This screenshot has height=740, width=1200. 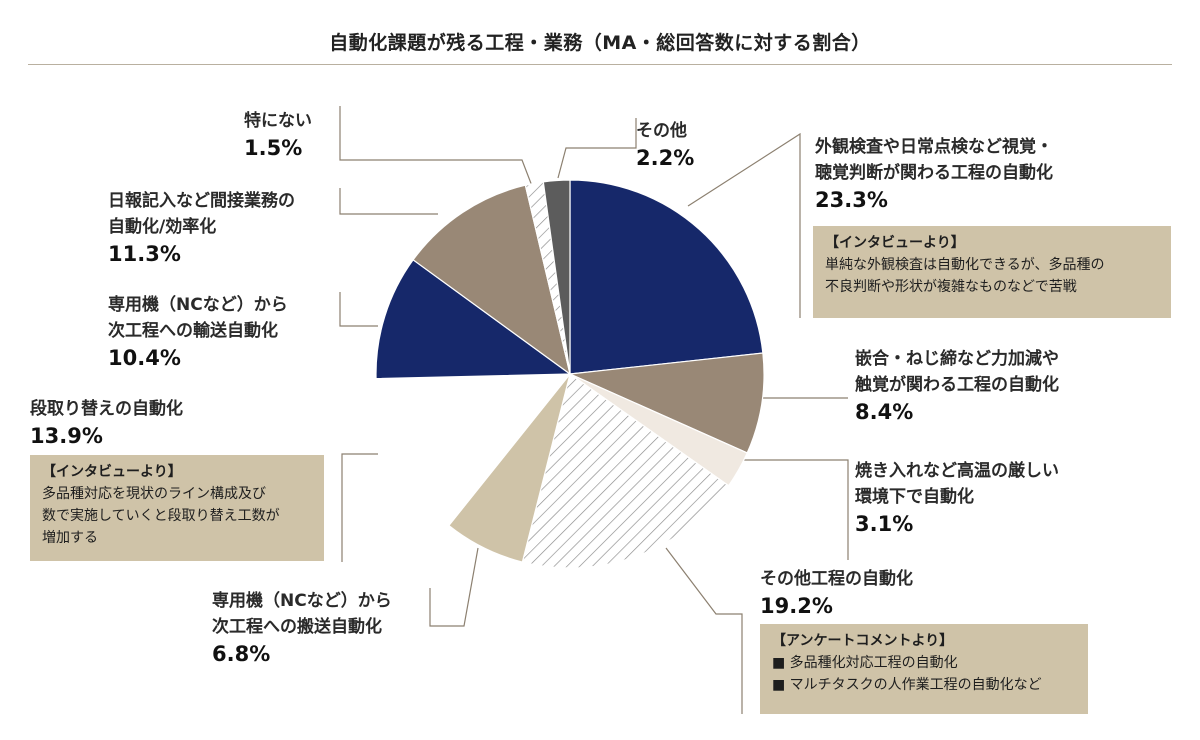 What do you see at coordinates (851, 200) in the screenshot?
I see `slice-value: 23.3%` at bounding box center [851, 200].